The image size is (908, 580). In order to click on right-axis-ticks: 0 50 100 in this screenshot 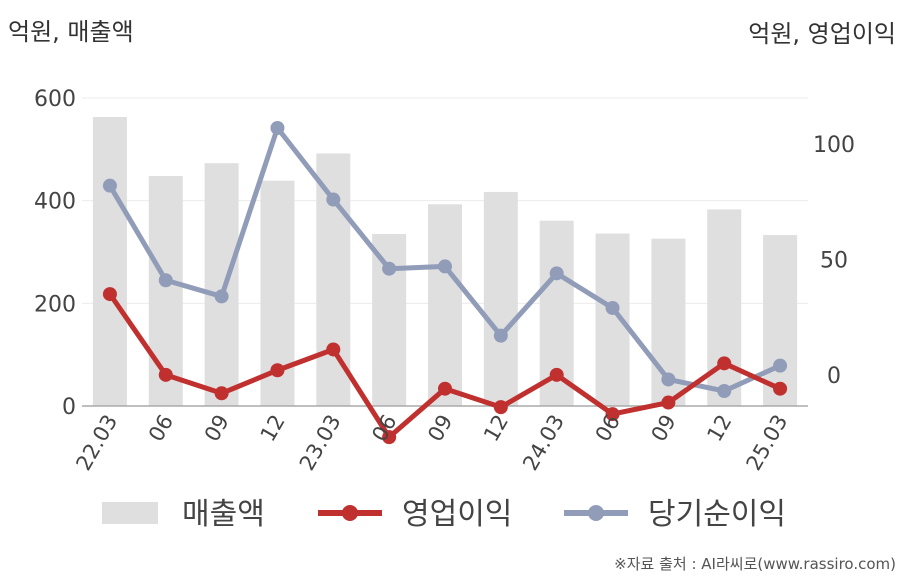, I will do `click(834, 261)`.